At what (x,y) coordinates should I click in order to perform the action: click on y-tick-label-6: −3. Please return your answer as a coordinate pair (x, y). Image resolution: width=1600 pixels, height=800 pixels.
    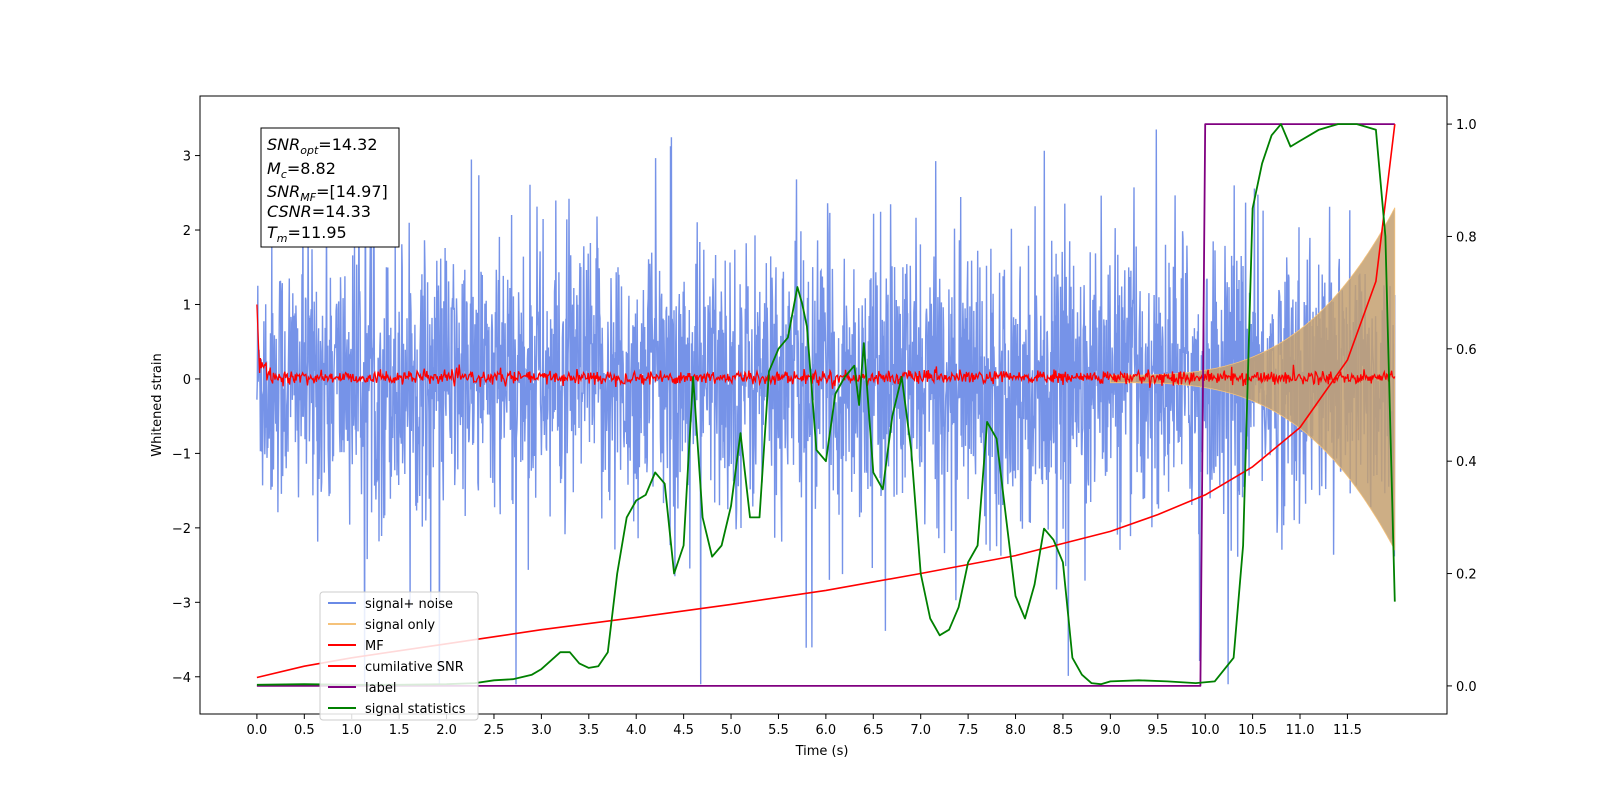
    Looking at the image, I should click on (181, 603).